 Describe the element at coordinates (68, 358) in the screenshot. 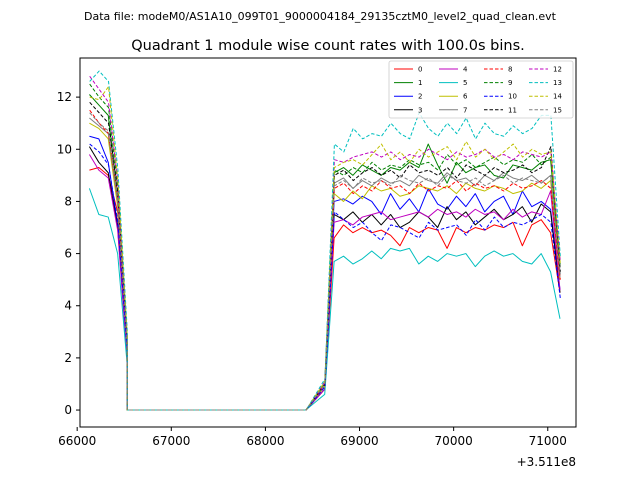

I see `y-tick-label: 2` at that location.